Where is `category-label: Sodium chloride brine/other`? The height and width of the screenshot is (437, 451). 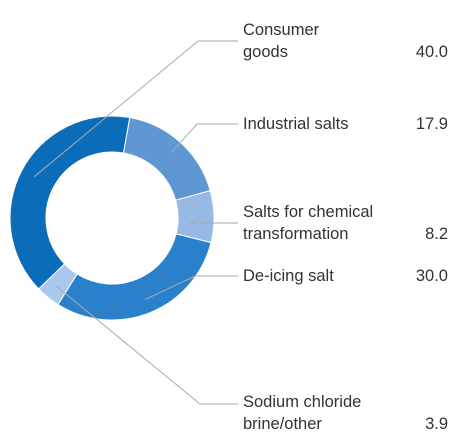
category-label: Sodium chloride brine/other is located at coordinates (302, 413).